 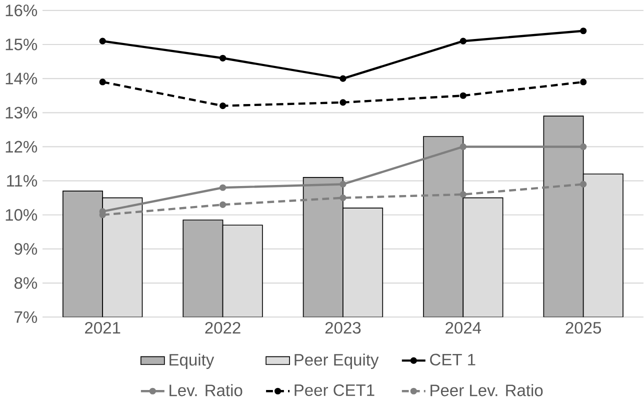 I want to click on y-tick-label: 10%, so click(x=22, y=215).